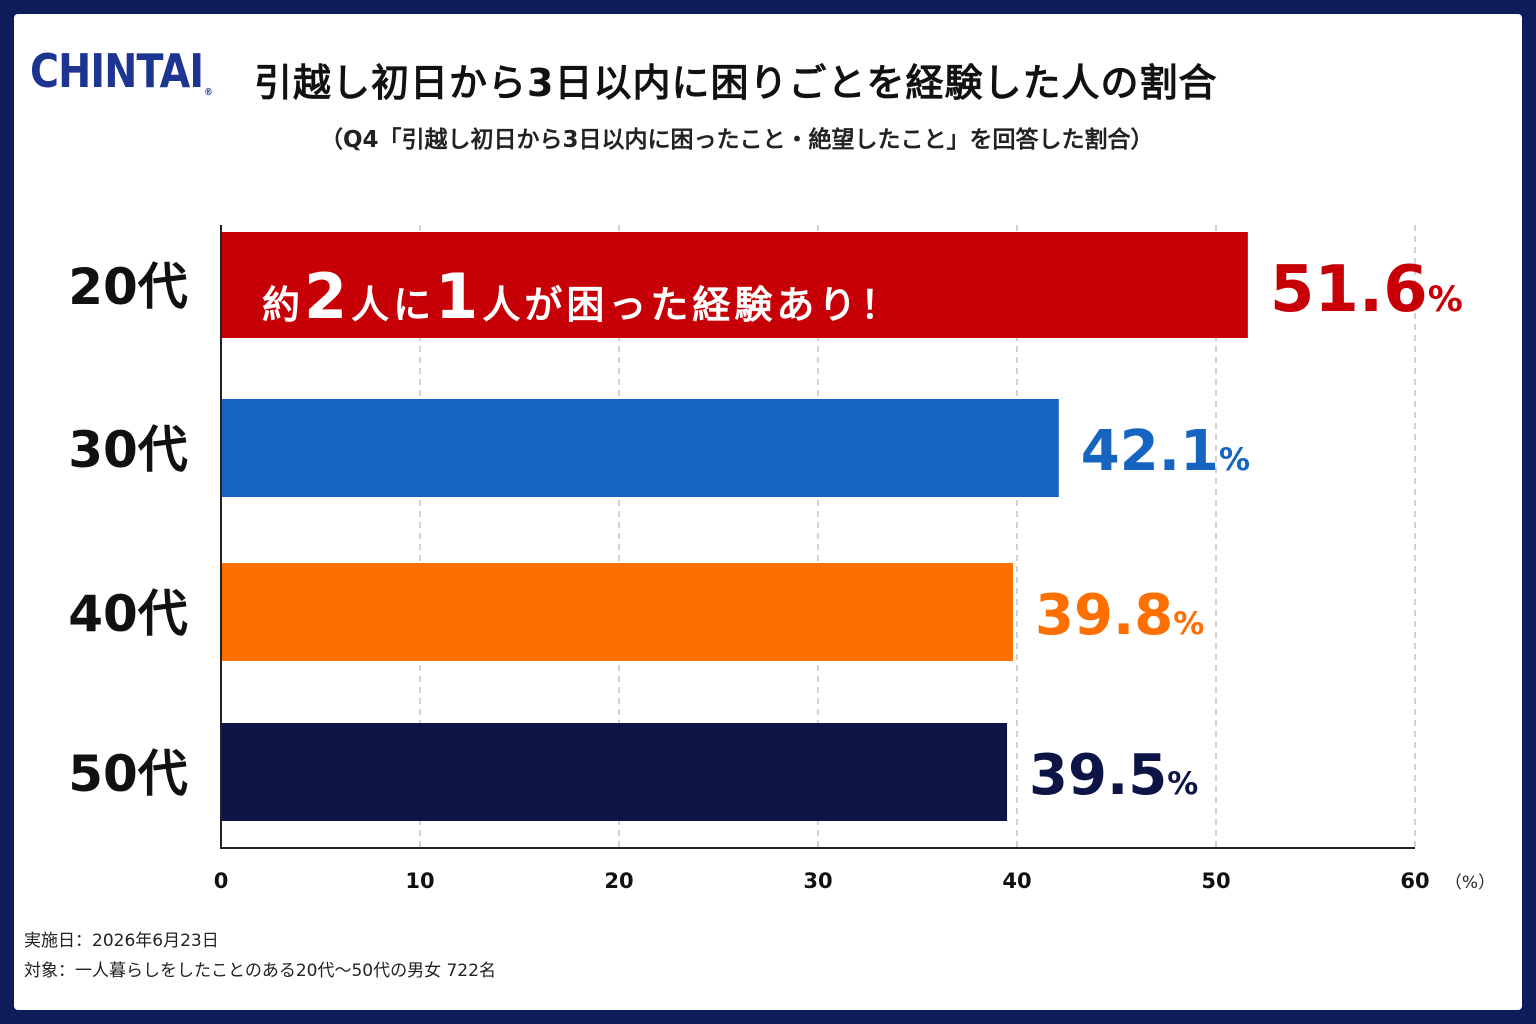 This screenshot has height=1024, width=1536. What do you see at coordinates (1119, 615) in the screenshot?
I see `value-label: 39.8%` at bounding box center [1119, 615].